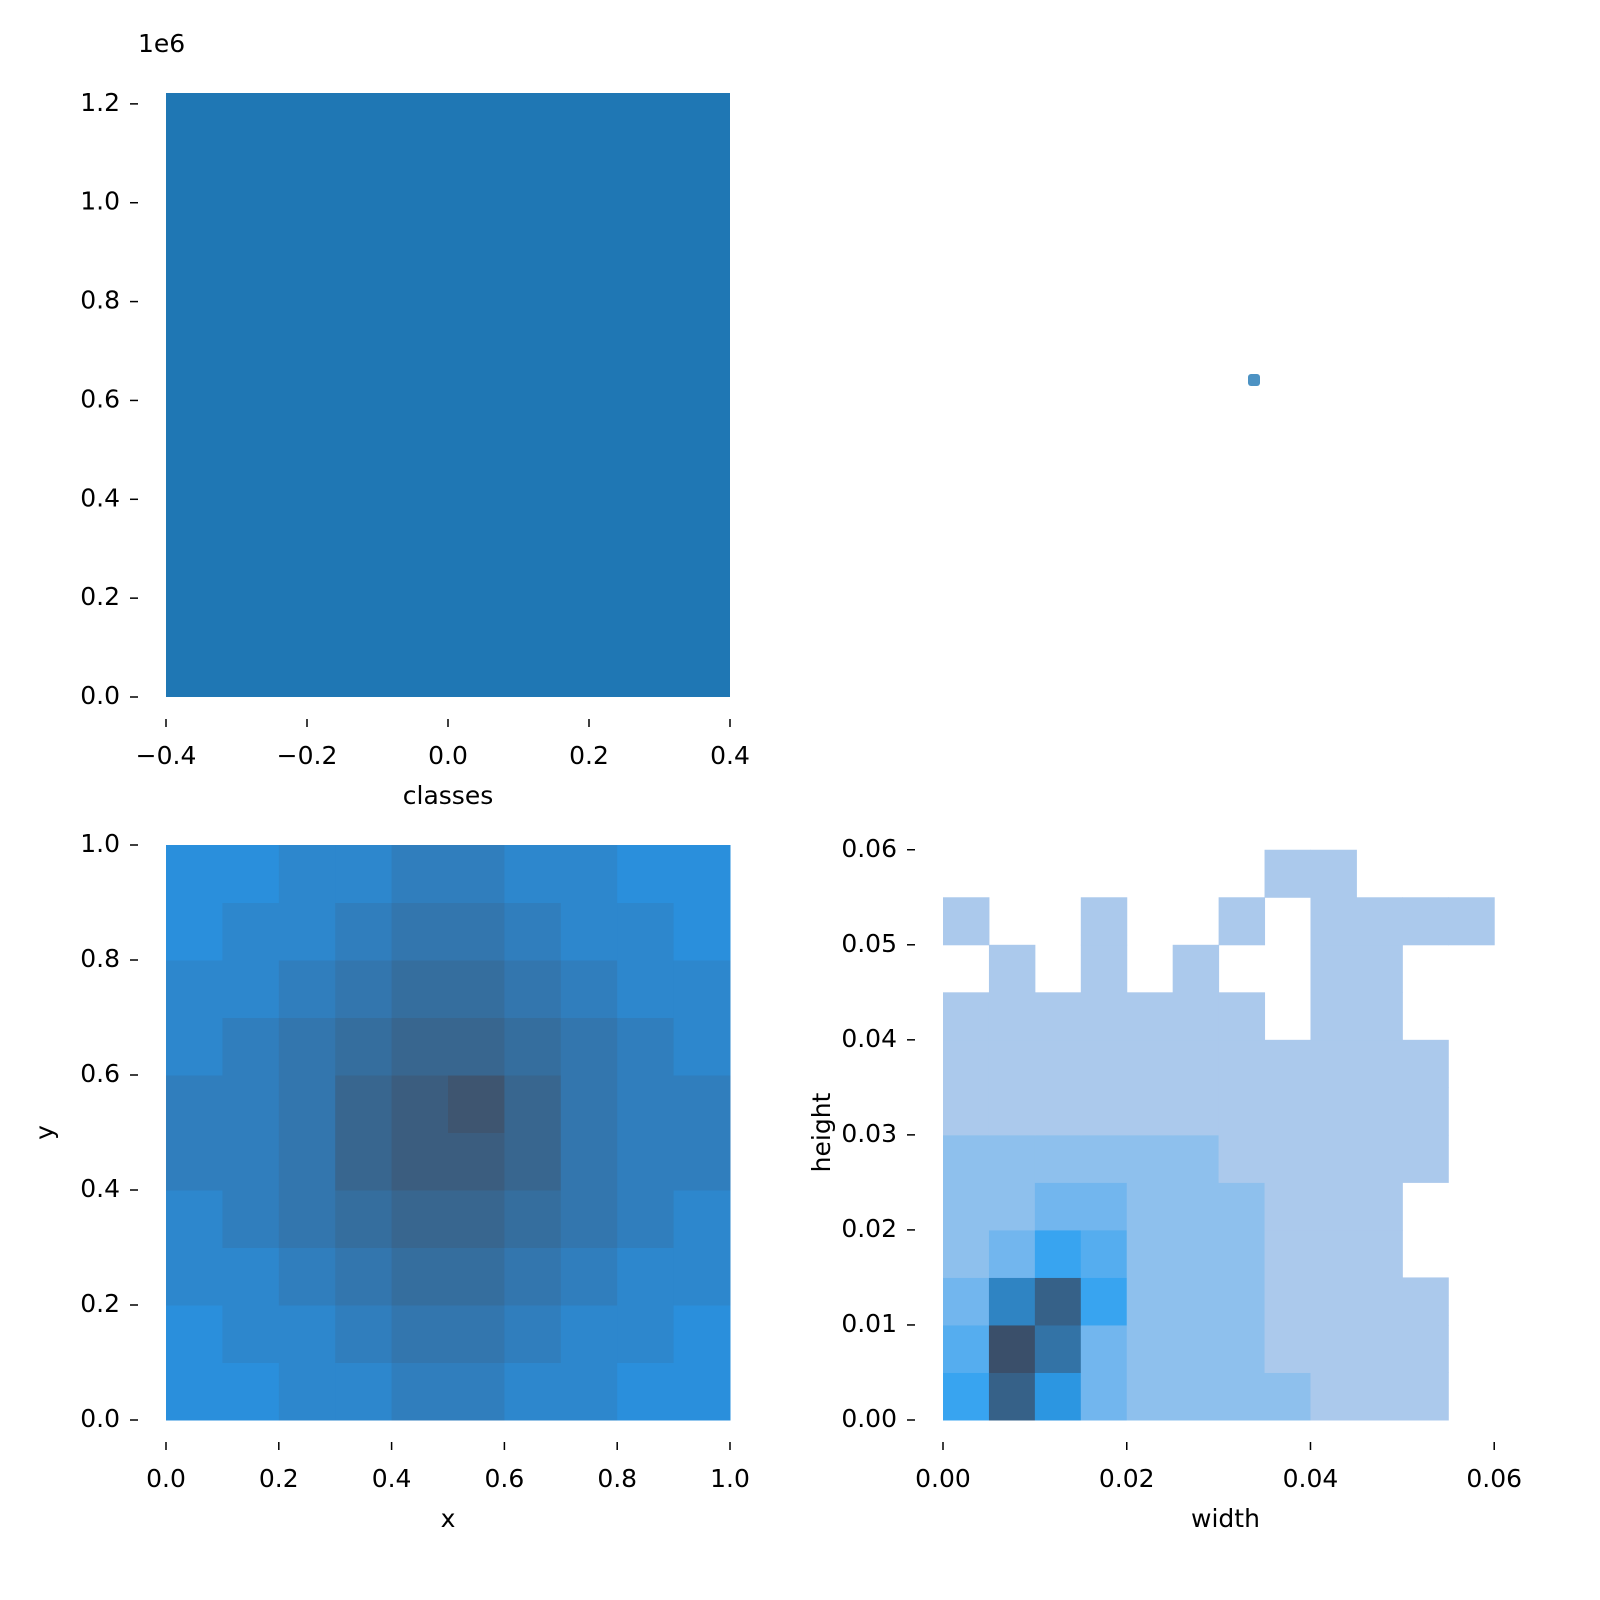 This screenshot has height=1600, width=1600. I want to click on y-tick-label: 0.05, so click(869, 943).